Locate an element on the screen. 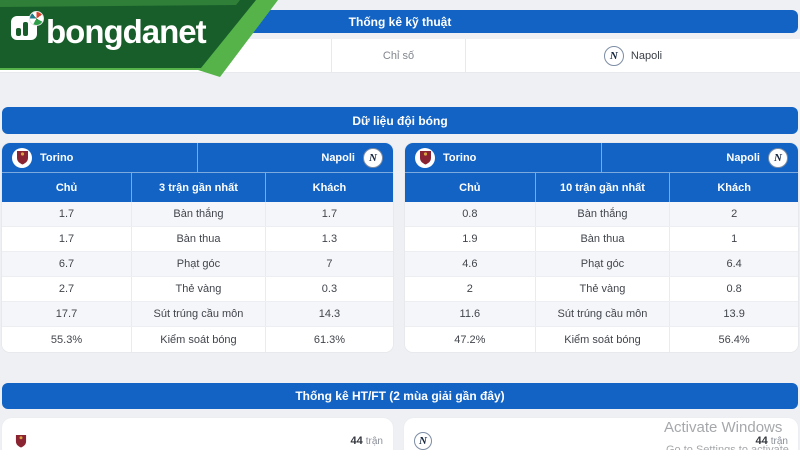  stat-away-value: 13.9 is located at coordinates (734, 314).